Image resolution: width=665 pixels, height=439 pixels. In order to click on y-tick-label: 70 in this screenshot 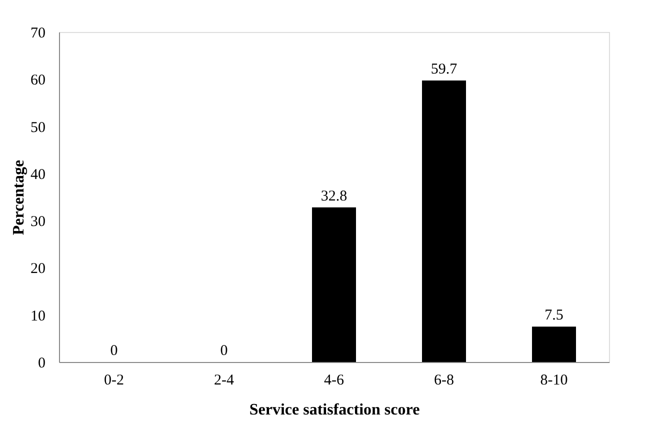, I will do `click(38, 34)`.